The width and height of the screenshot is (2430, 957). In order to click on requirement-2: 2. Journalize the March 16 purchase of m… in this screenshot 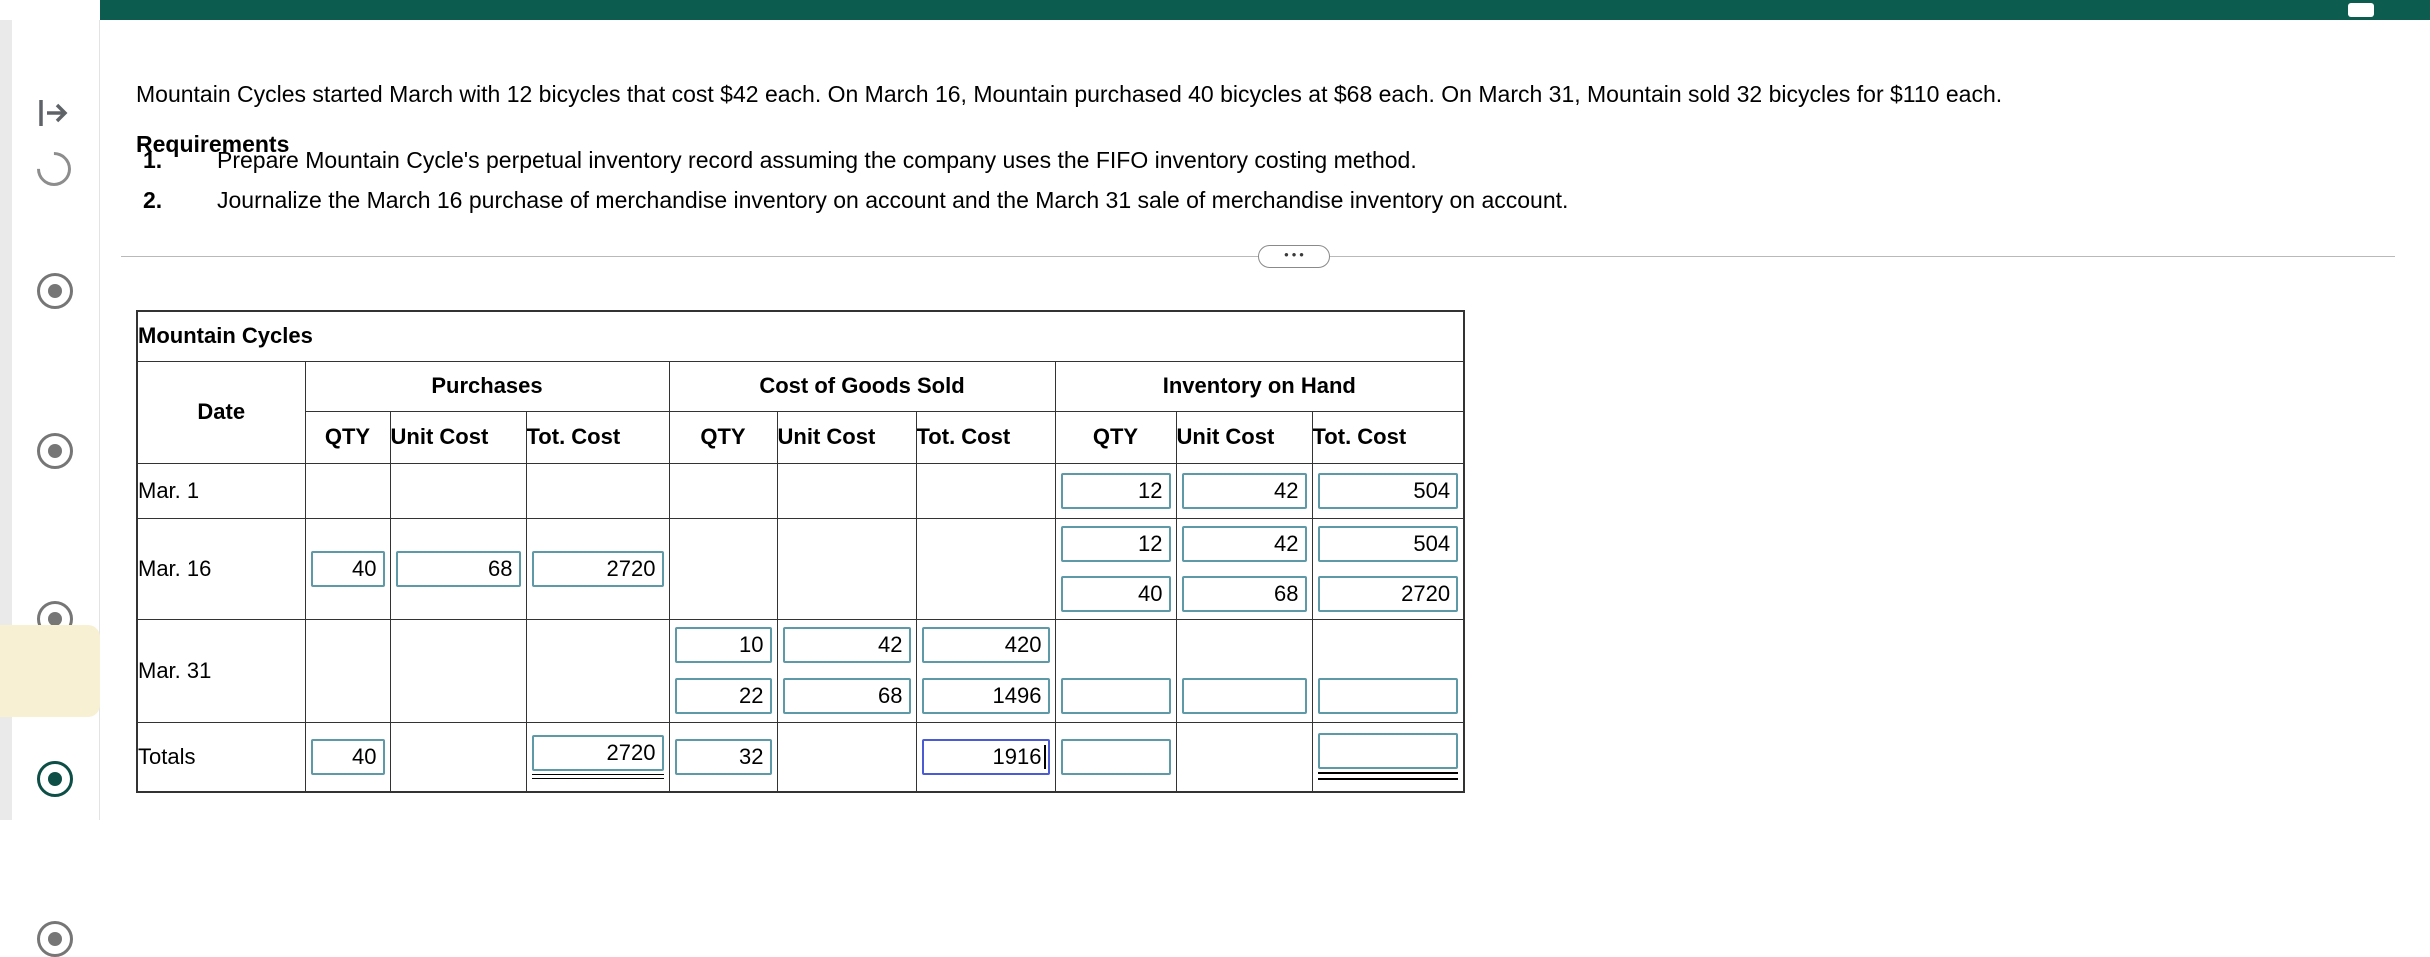, I will do `click(855, 200)`.